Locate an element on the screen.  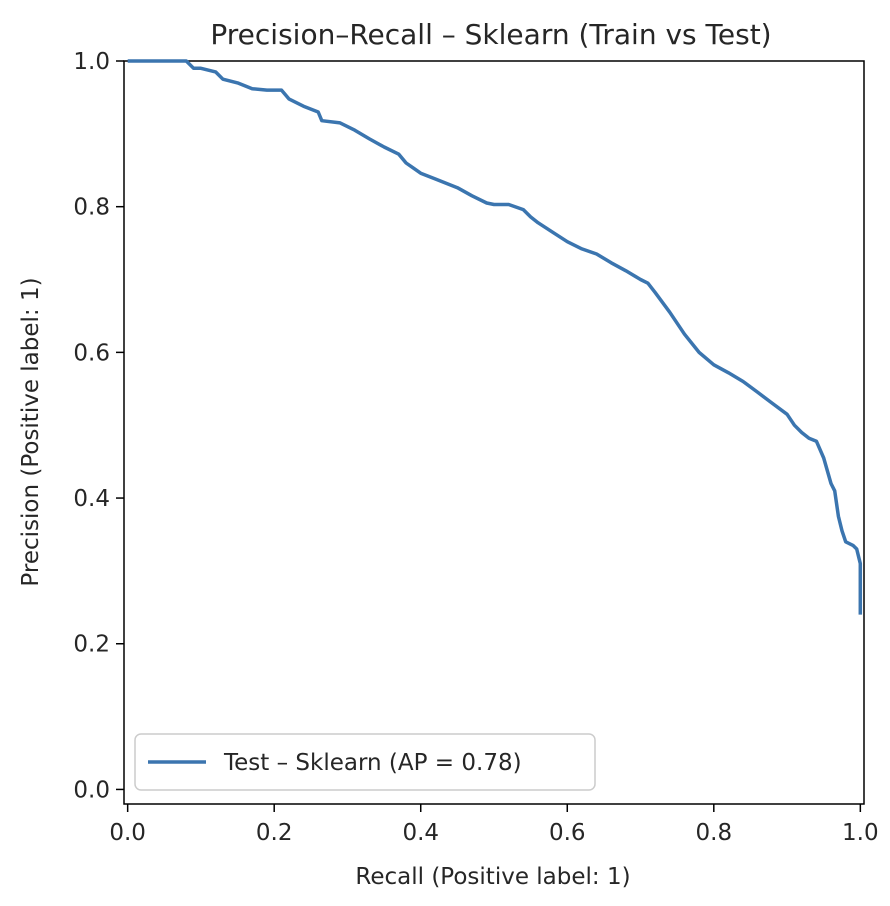
x-axis-label: Recall (Positive label: 1) is located at coordinates (492, 877).